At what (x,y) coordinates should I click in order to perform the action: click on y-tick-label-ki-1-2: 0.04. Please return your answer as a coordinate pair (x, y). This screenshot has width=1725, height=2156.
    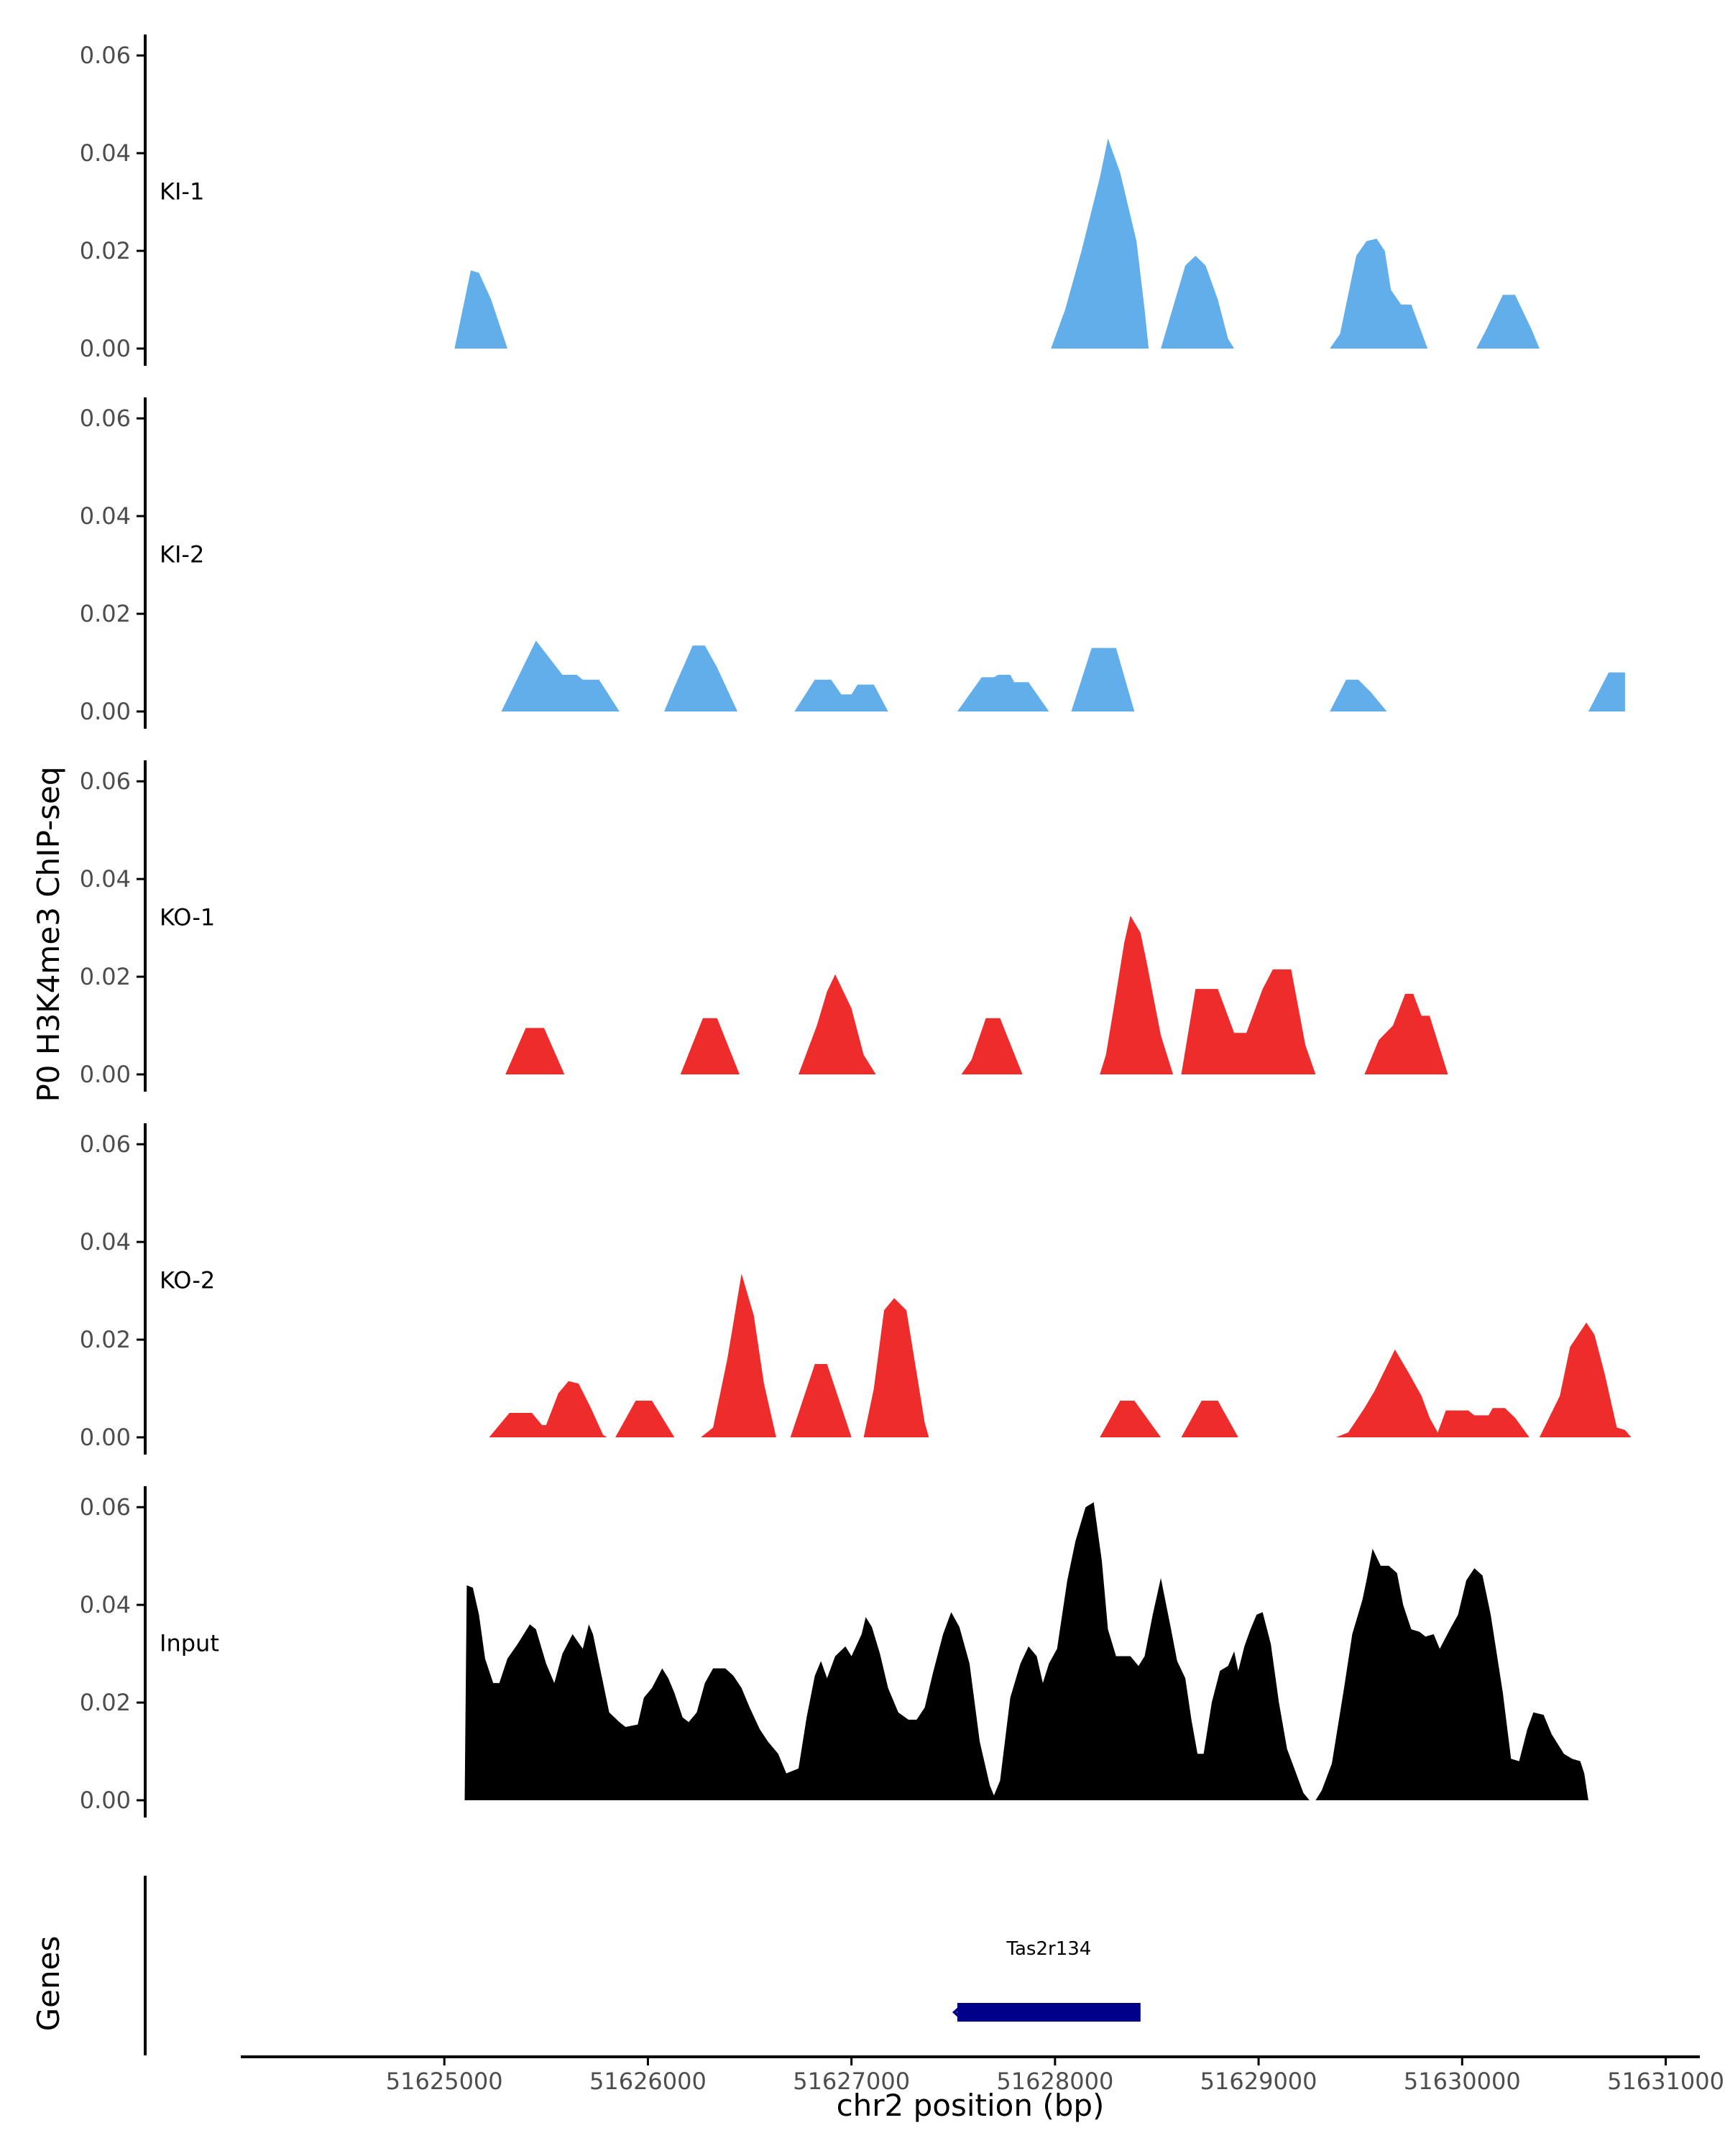
    Looking at the image, I should click on (105, 153).